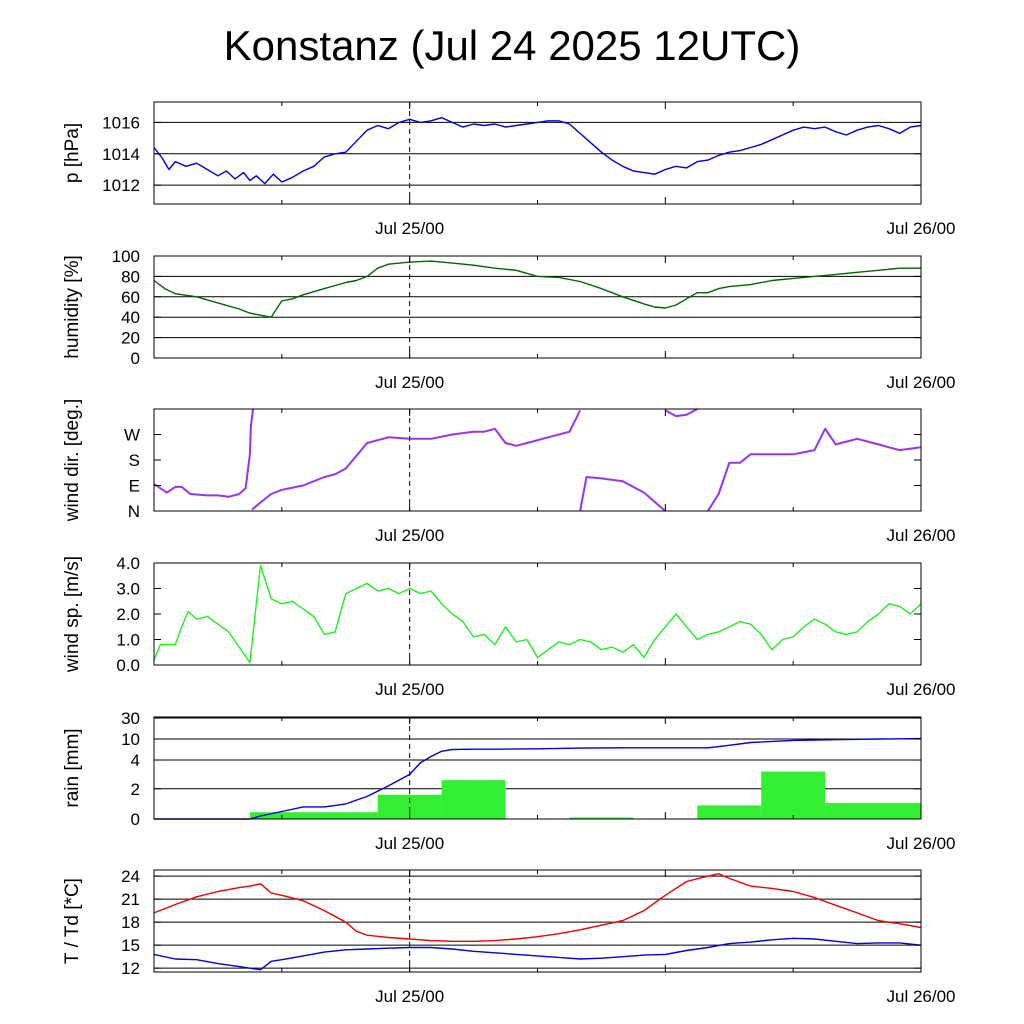  What do you see at coordinates (130, 317) in the screenshot?
I see `y-tick-label: 40` at bounding box center [130, 317].